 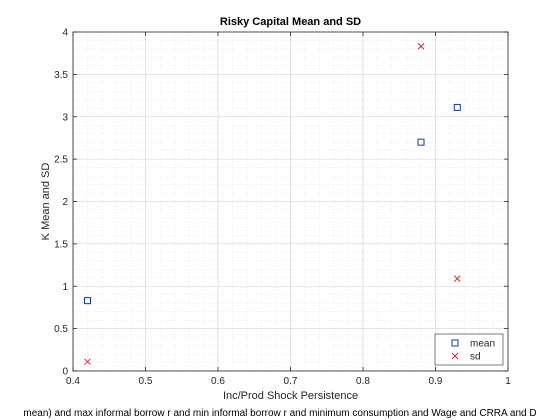 I want to click on x-tick-label: 0.8, so click(x=363, y=381).